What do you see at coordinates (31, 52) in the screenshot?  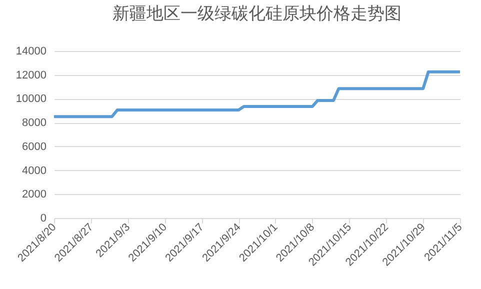 I see `y-tick-label: 14000` at bounding box center [31, 52].